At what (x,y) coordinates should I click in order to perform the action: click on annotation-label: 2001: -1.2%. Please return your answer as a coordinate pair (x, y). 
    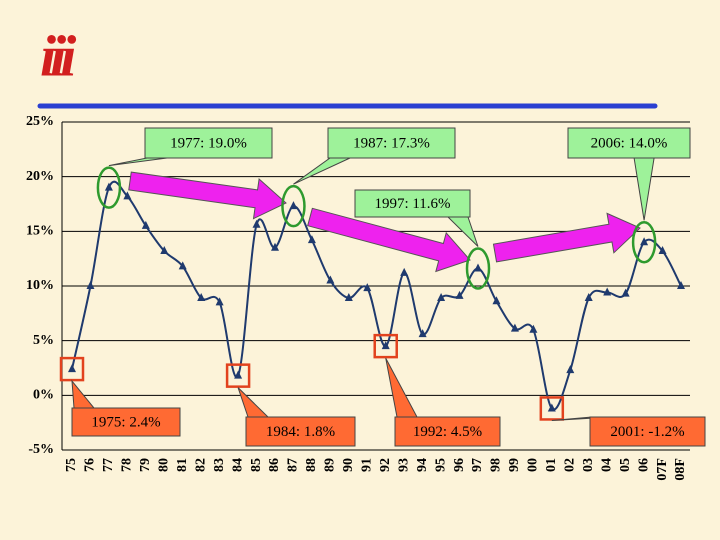
    Looking at the image, I should click on (647, 432).